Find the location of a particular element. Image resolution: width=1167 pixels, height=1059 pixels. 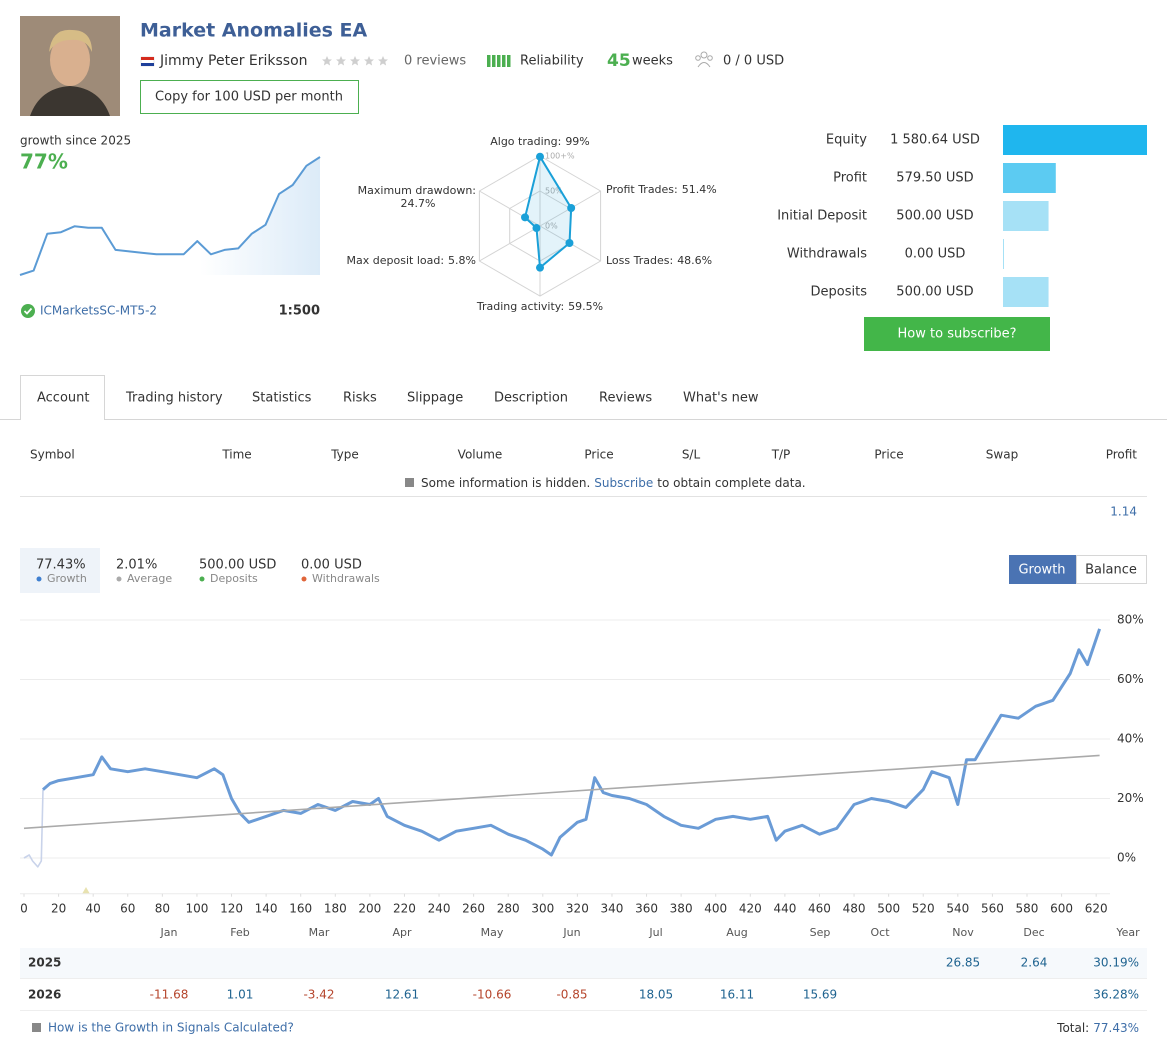

x-tick-label: 100 is located at coordinates (196, 909).